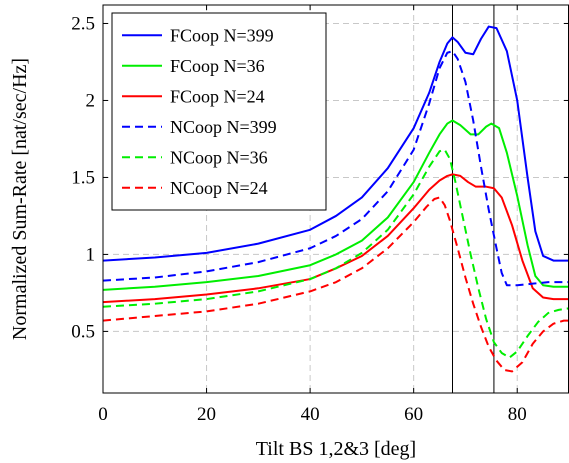 This screenshot has height=463, width=569. Describe the element at coordinates (223, 127) in the screenshot. I see `legend-label: NCoop N=399` at that location.